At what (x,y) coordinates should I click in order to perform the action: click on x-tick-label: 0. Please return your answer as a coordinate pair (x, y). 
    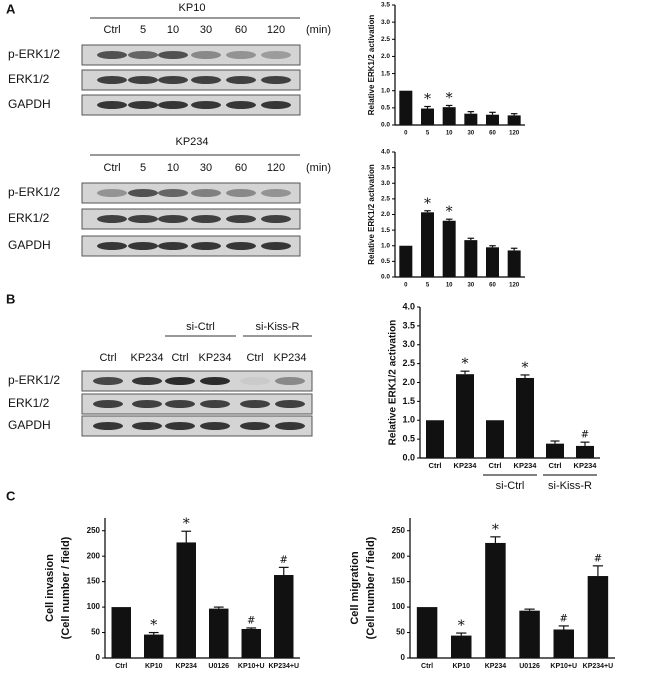
    Looking at the image, I should click on (406, 134).